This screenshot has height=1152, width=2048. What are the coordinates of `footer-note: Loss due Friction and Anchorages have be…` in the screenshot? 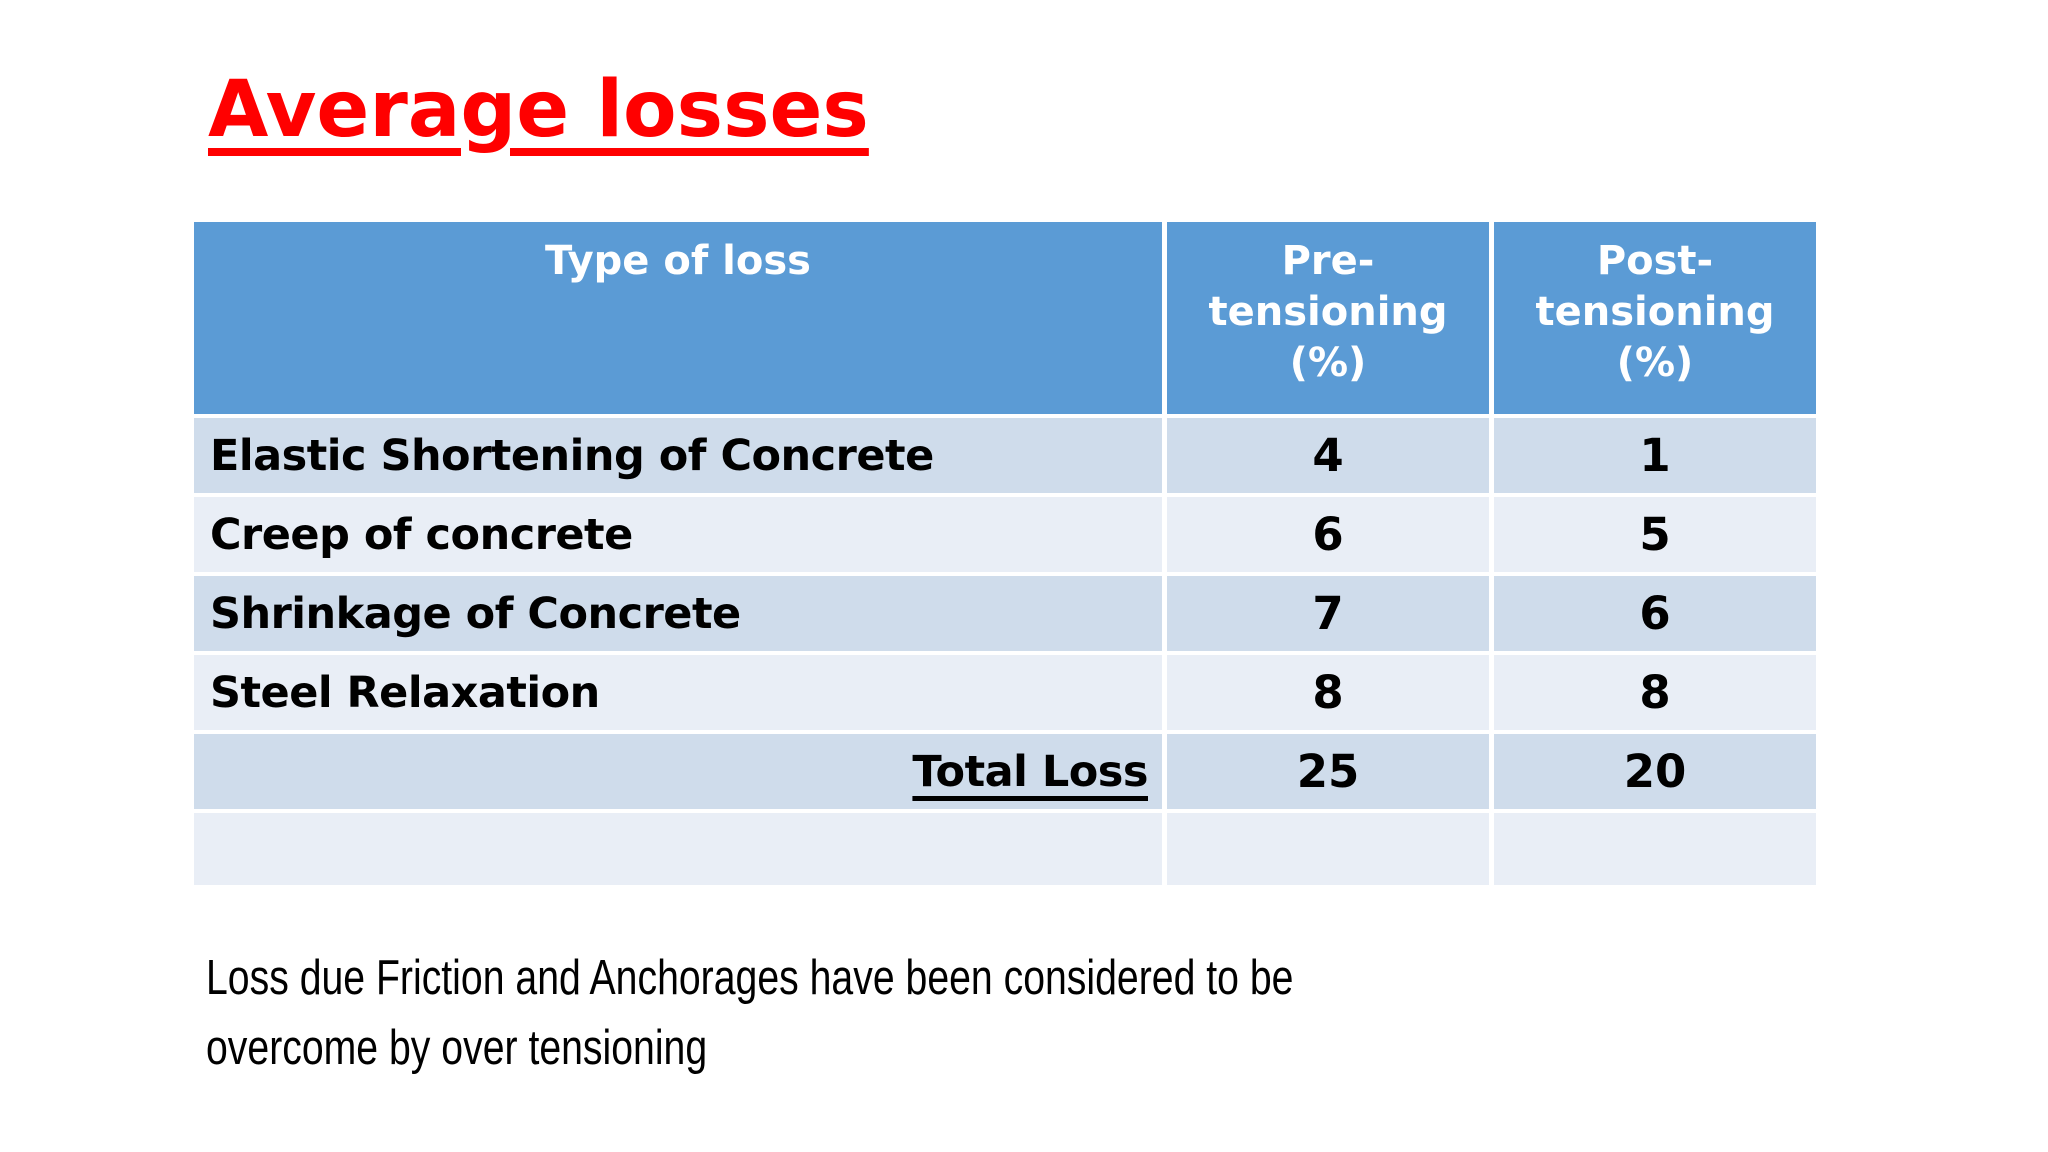 It's located at (749, 1013).